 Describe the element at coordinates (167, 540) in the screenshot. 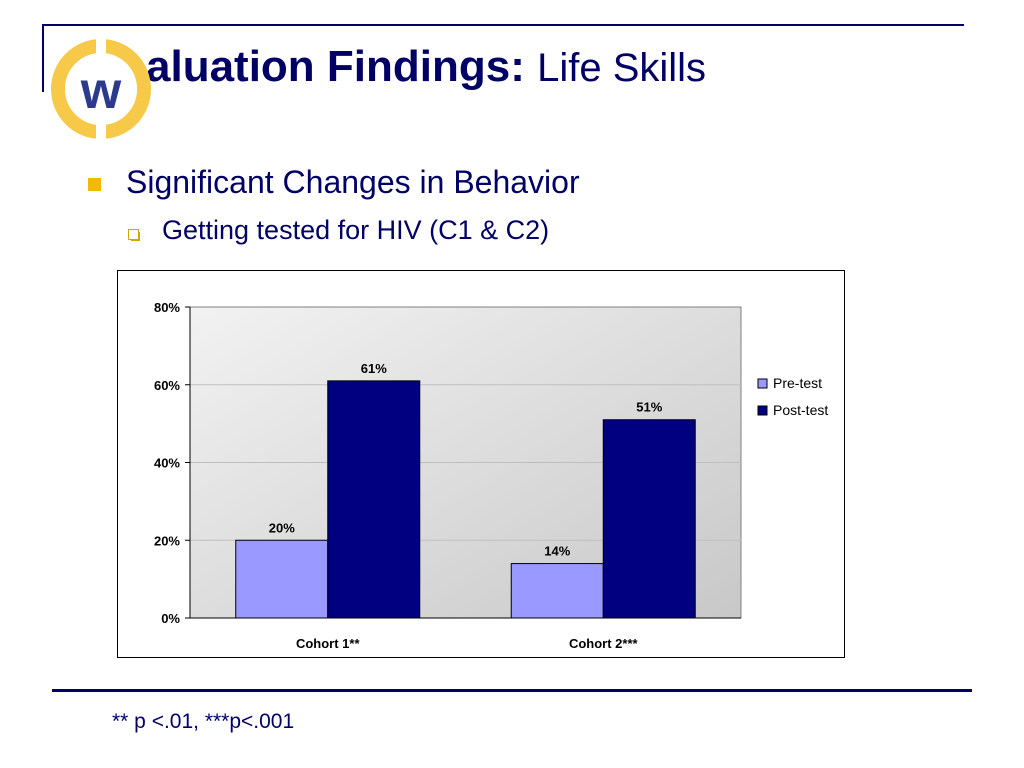

I see `y-tick-label: 20%` at that location.